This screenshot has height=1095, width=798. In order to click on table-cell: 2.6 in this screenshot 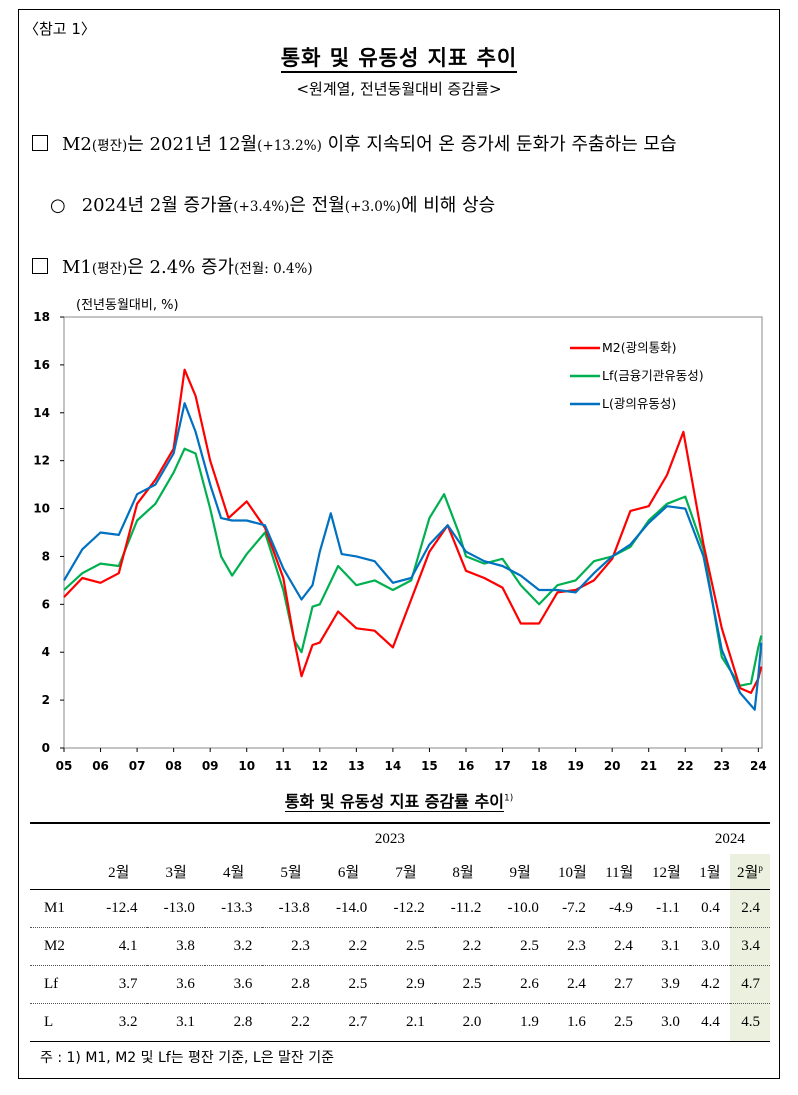, I will do `click(520, 984)`.